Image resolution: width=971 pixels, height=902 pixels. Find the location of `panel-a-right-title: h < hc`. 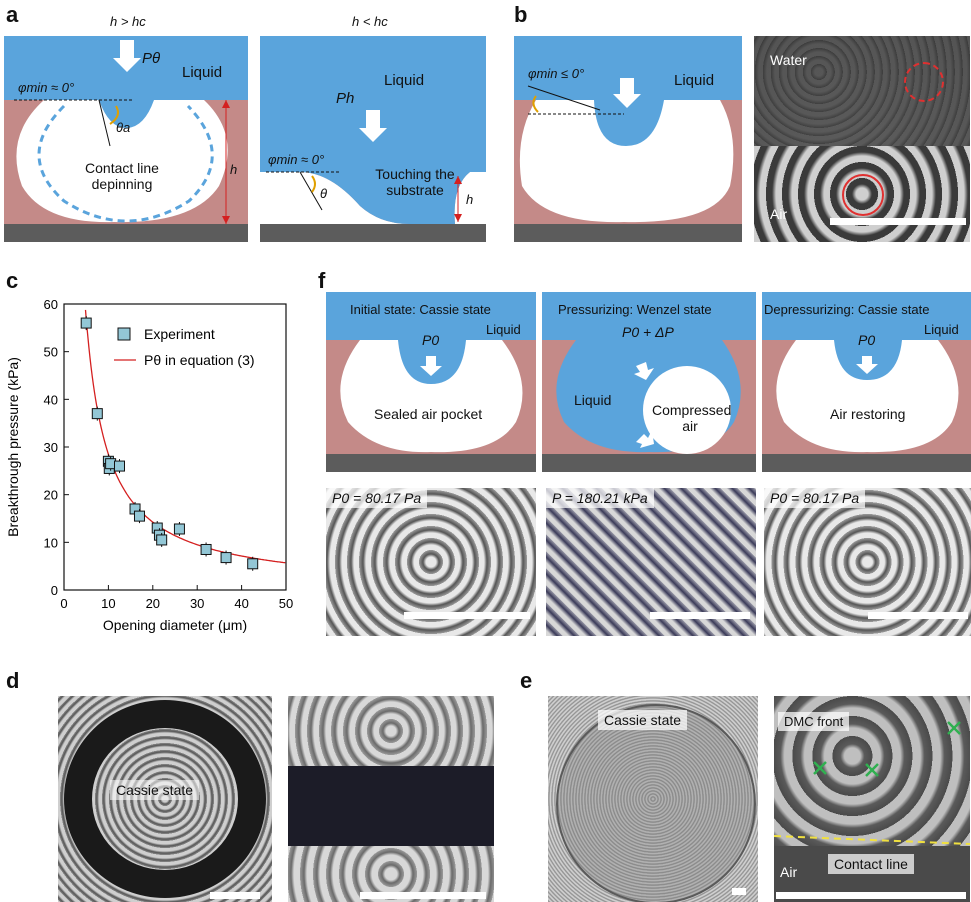

panel-a-right-title: h < hc is located at coordinates (370, 21).